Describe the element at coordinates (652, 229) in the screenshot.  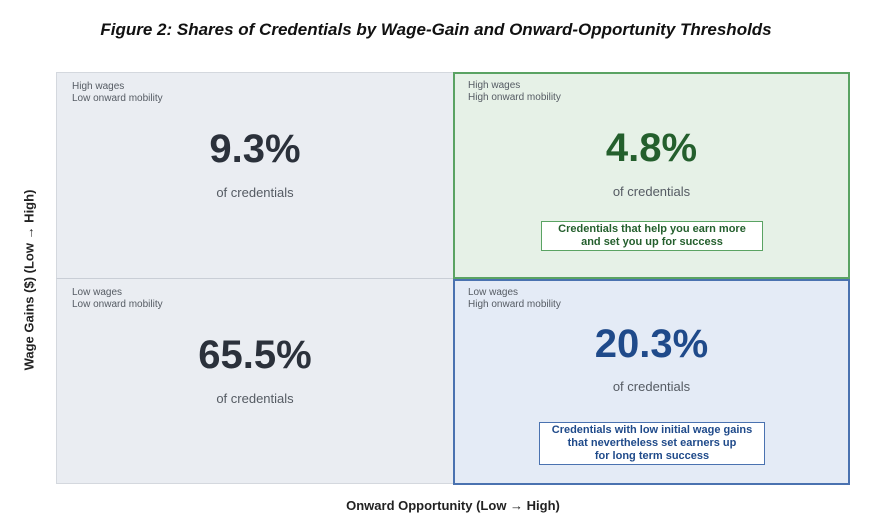
I see `note-line: Credentials that help you earn more` at that location.